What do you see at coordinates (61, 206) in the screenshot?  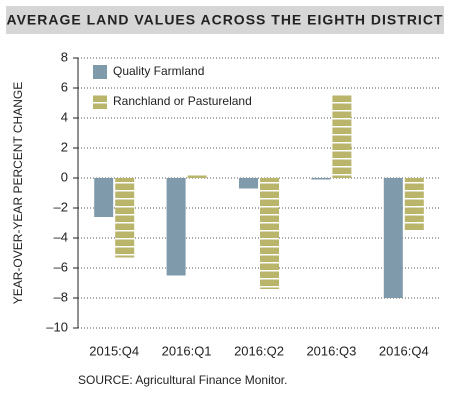 I see `y-tick-label: –2` at bounding box center [61, 206].